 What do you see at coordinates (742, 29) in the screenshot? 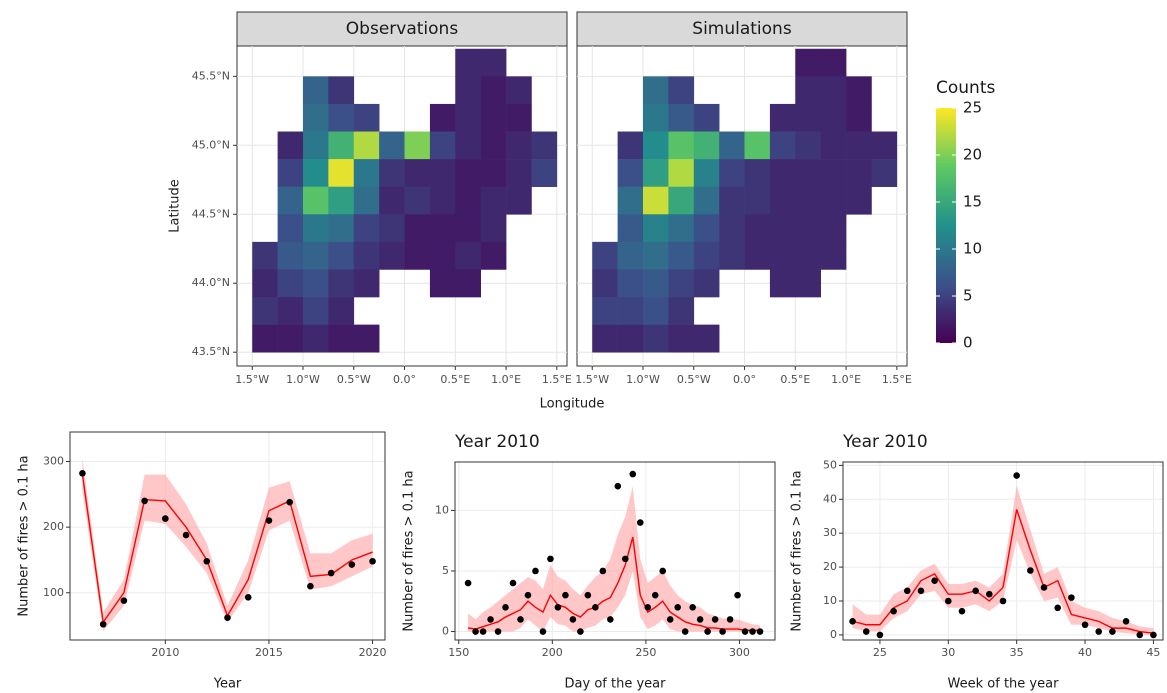
I see `facet-title: Simulations` at bounding box center [742, 29].